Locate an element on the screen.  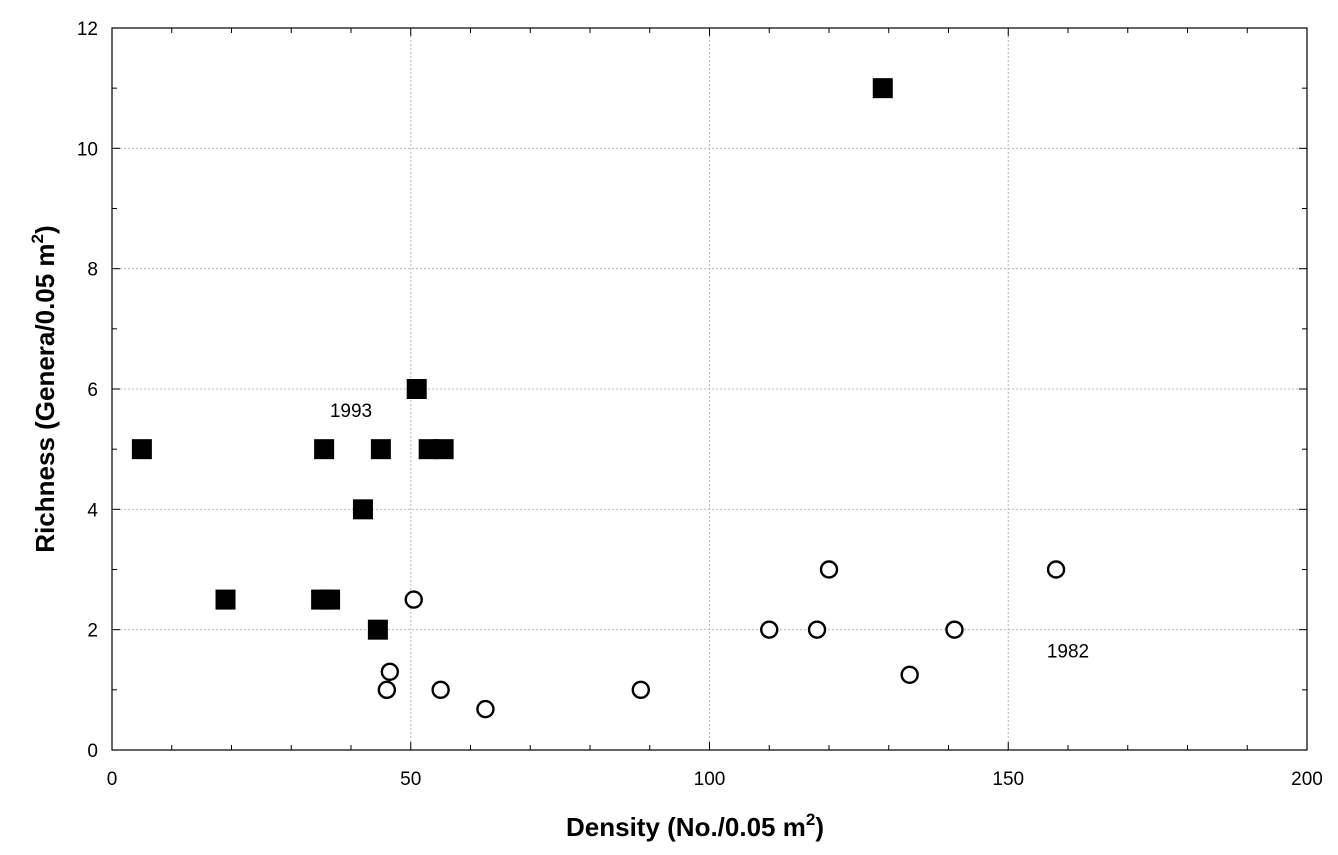
y-tick-labels: 0 2 4 6 8 10 12 is located at coordinates (88, 390).